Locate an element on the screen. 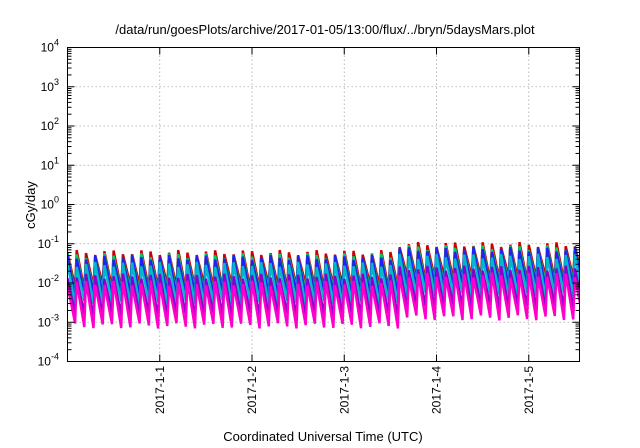 The height and width of the screenshot is (448, 640). x-tick-label: 2017-1-4 is located at coordinates (437, 390).